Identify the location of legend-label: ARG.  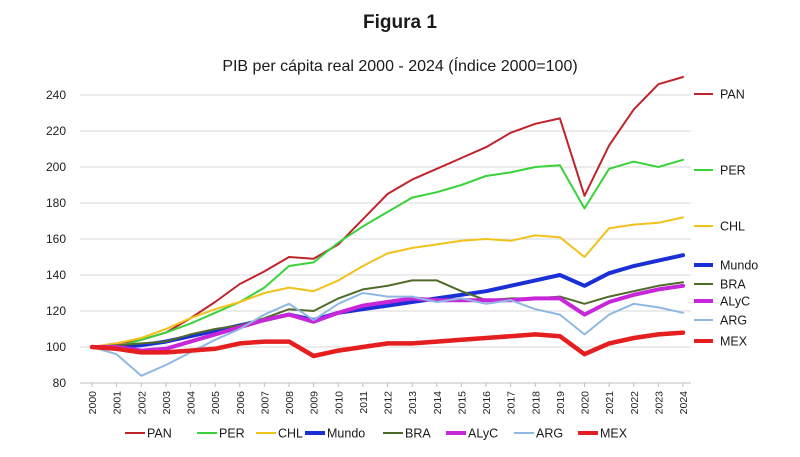
(549, 434).